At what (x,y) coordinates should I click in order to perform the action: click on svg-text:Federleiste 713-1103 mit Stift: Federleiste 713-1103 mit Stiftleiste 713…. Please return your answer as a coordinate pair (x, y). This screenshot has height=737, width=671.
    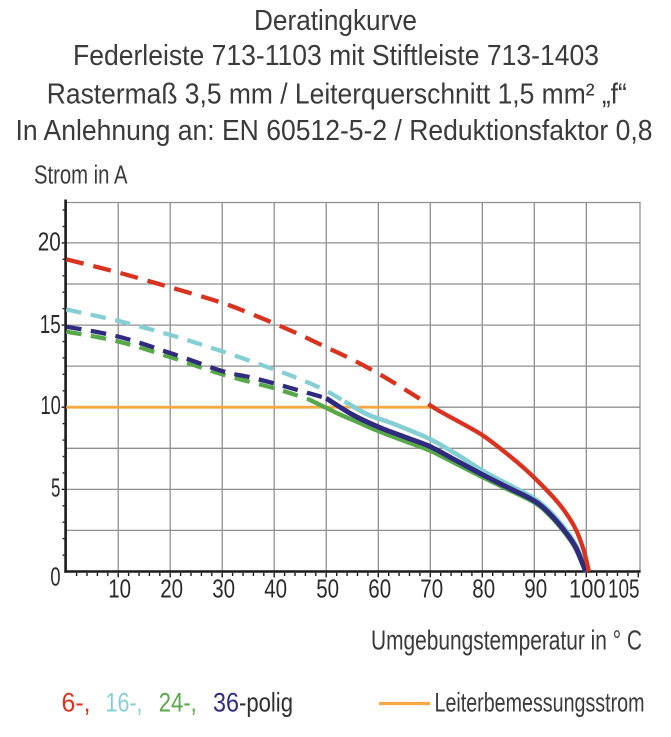
    Looking at the image, I should click on (336, 56).